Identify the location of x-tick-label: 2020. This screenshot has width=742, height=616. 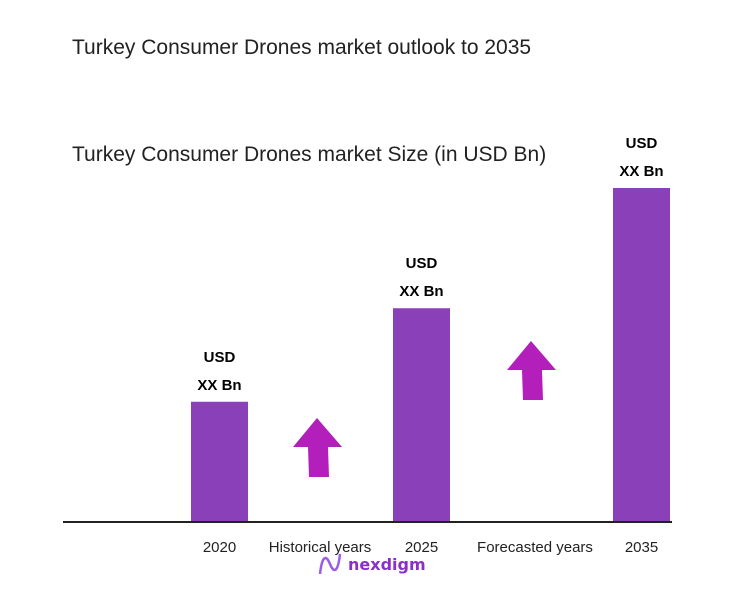
(219, 547).